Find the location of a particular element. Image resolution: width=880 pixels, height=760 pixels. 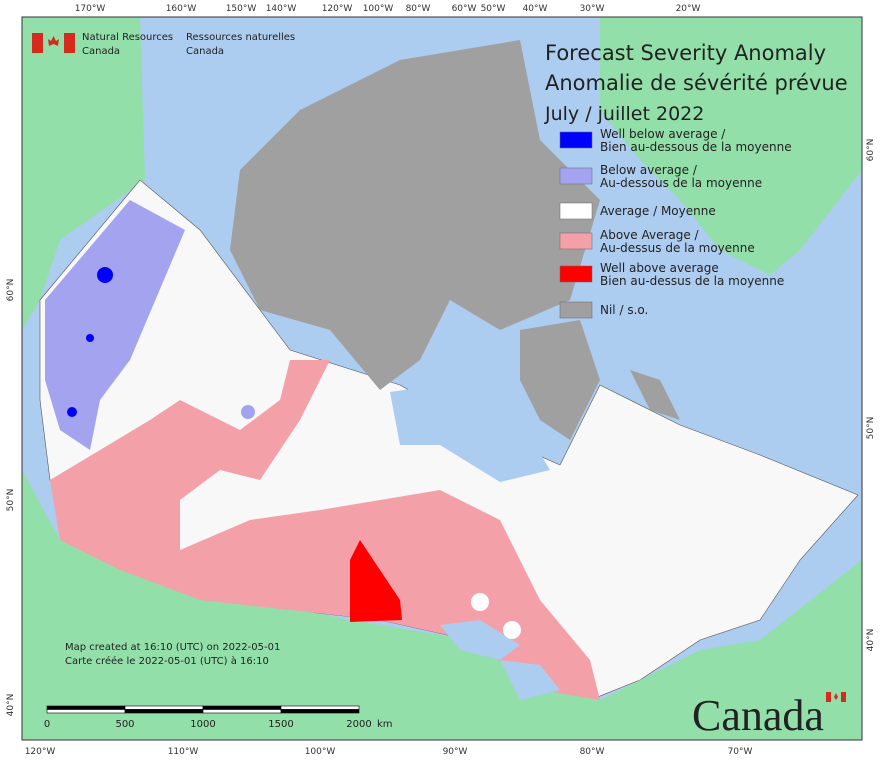

legend-label: Well below average / is located at coordinates (663, 134).